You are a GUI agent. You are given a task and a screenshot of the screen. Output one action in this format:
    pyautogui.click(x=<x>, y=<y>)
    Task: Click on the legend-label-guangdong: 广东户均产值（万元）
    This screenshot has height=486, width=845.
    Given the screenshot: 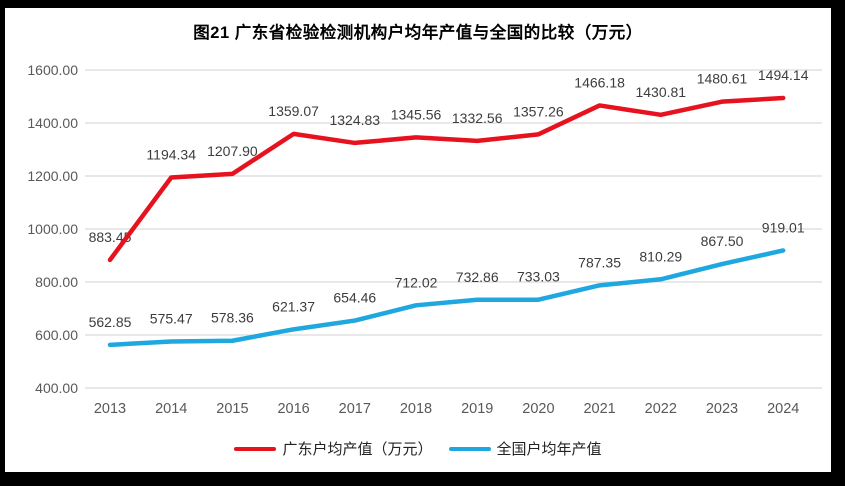 What is the action you would take?
    pyautogui.click(x=357, y=449)
    